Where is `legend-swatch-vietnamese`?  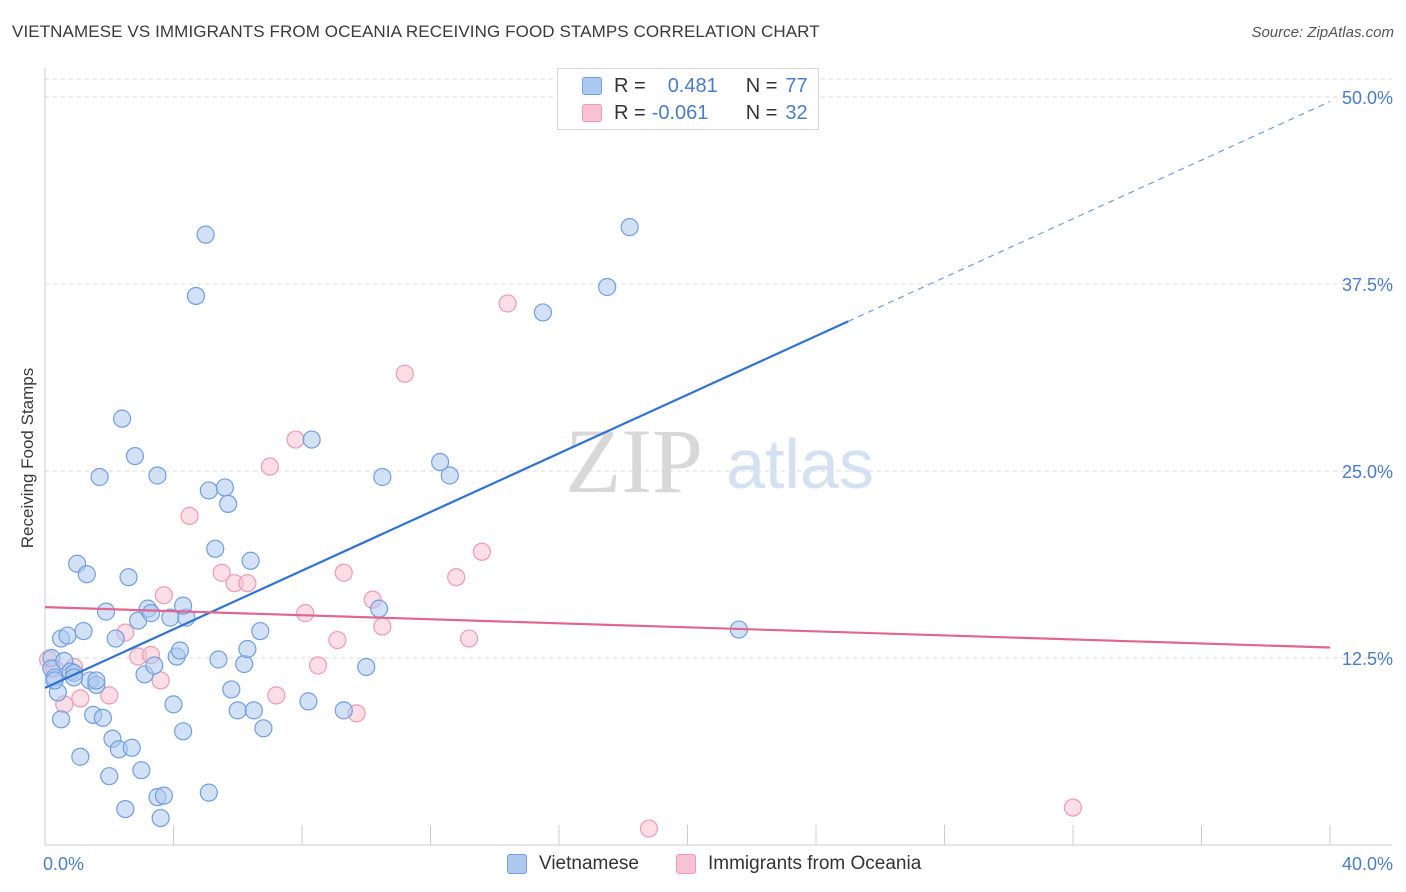 legend-swatch-vietnamese is located at coordinates (517, 864).